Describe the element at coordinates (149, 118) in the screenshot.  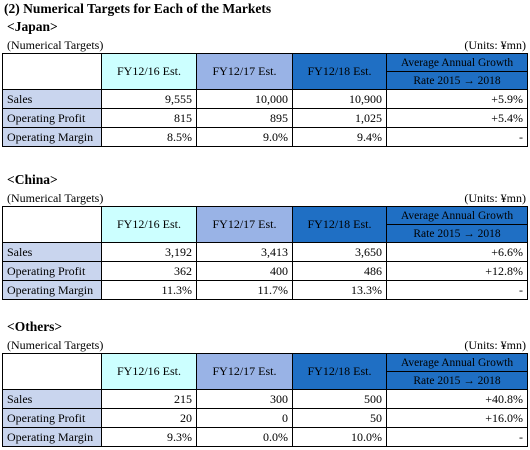
I see `value-fy16: 815` at that location.